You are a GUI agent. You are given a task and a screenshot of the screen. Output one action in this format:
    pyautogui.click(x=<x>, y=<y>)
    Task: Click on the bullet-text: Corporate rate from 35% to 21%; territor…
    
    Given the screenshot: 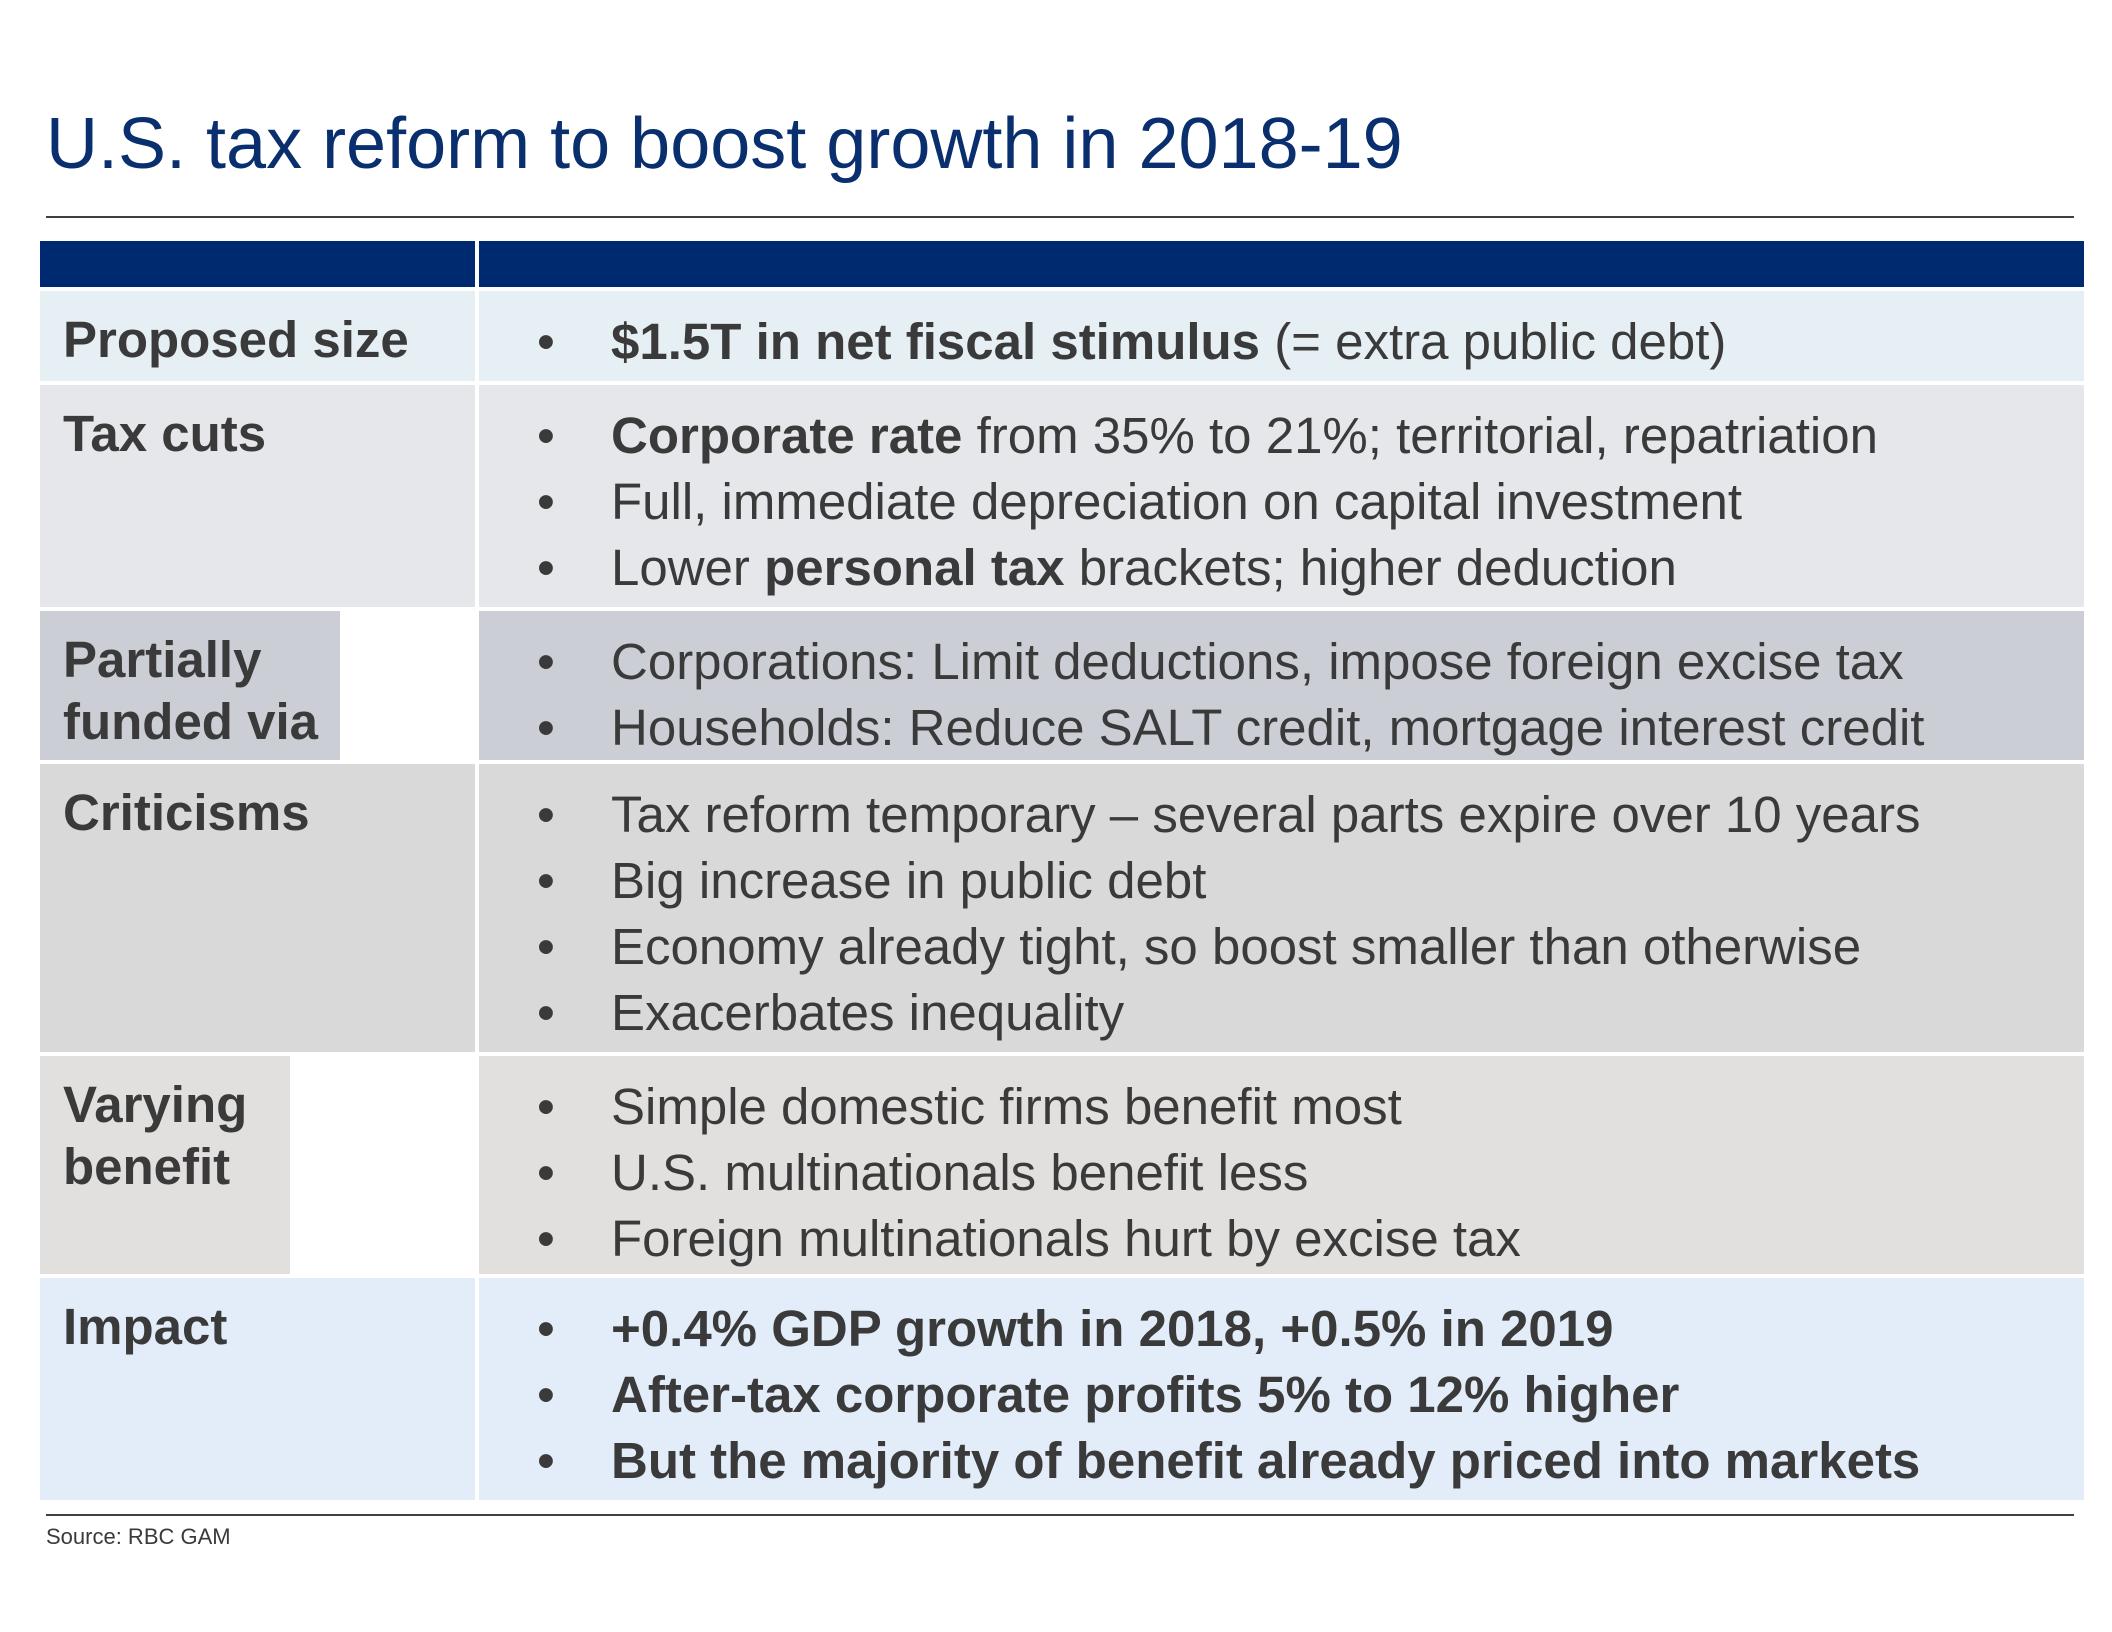 What is the action you would take?
    pyautogui.click(x=1244, y=436)
    